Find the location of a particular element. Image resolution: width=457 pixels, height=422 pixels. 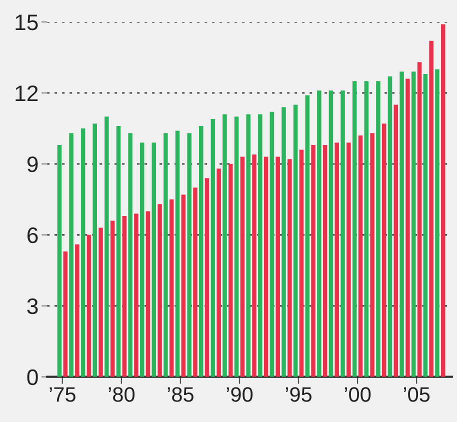

x-tick-label: ’95 is located at coordinates (299, 394).